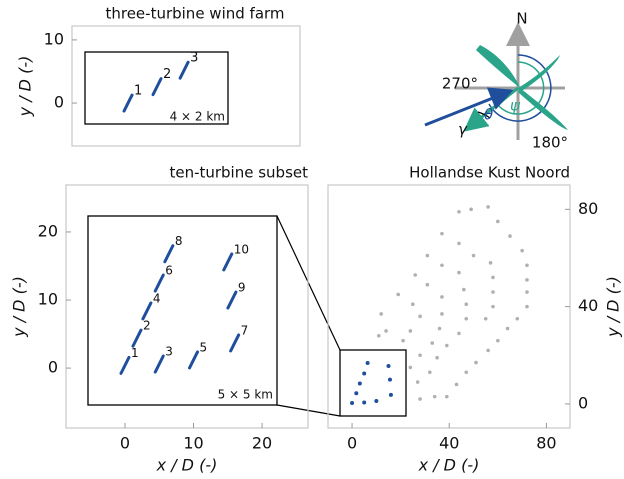 Image resolution: width=624 pixels, height=479 pixels. I want to click on farm-outline, so click(156, 88).